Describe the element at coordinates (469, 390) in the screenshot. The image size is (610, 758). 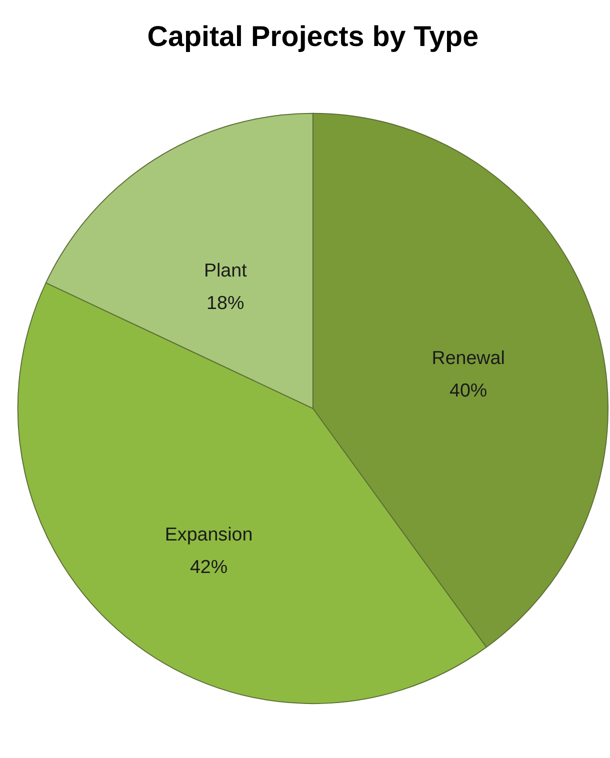
I see `data-label: 40%` at that location.